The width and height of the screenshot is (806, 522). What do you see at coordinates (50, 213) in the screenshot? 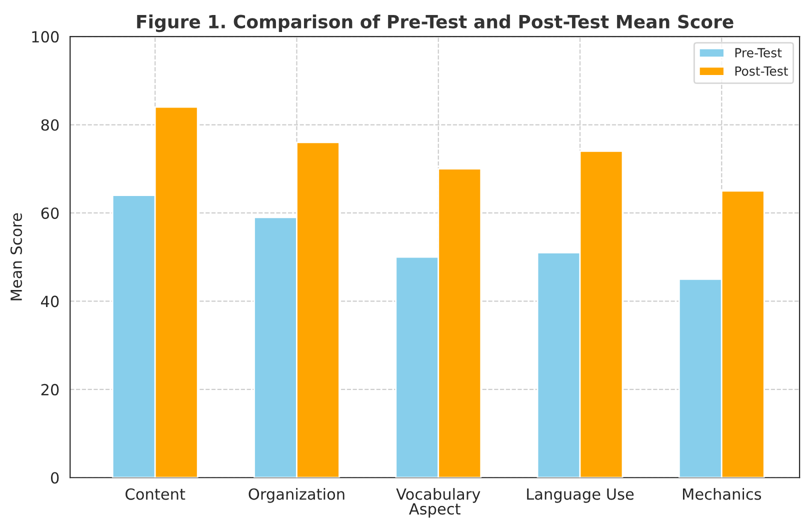
I see `y-tick-label: 60` at bounding box center [50, 213].